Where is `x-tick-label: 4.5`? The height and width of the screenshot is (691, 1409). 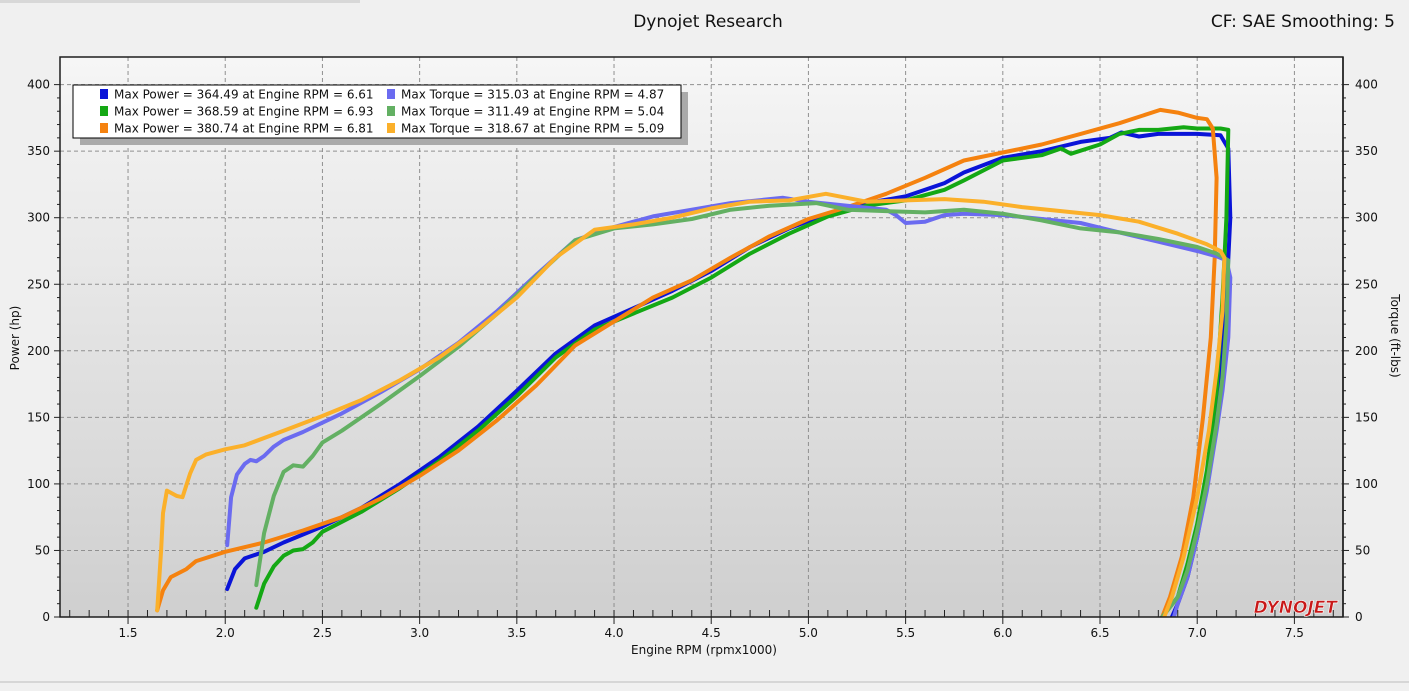
x-tick-label: 4.5 is located at coordinates (711, 633).